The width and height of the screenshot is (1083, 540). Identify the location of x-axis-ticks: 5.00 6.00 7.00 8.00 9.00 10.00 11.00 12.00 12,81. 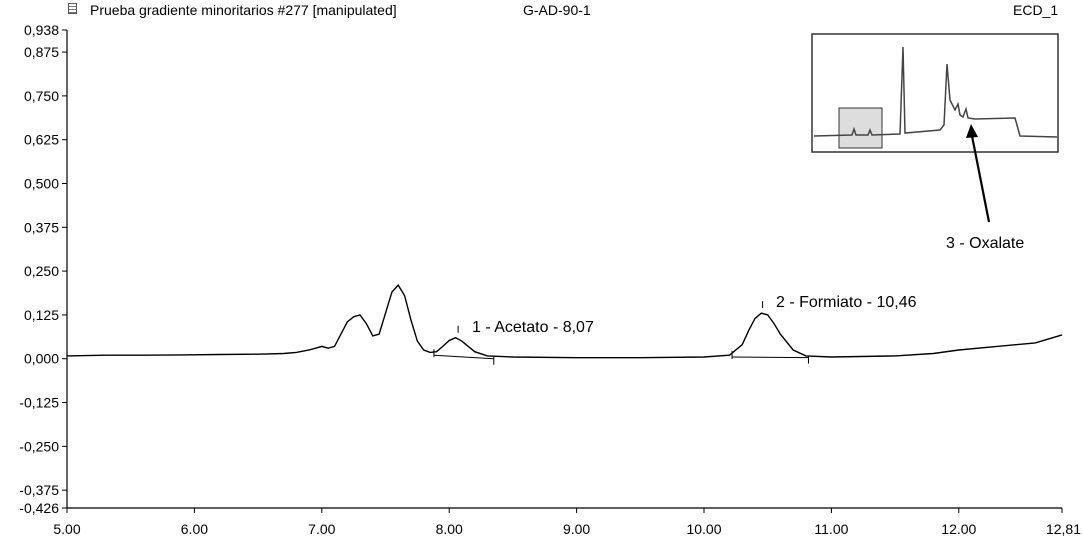
(567, 522).